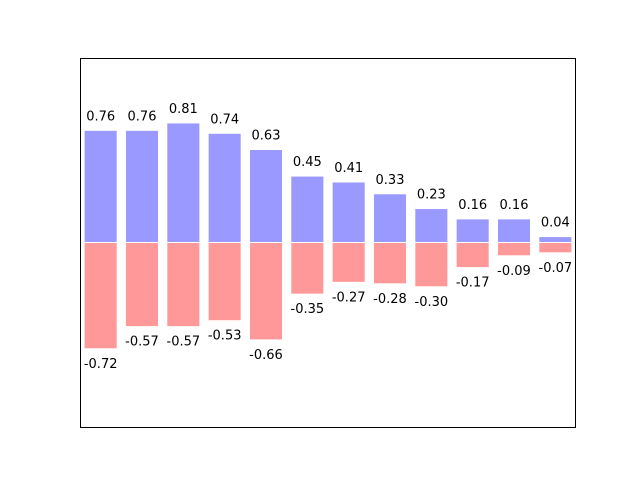 The height and width of the screenshot is (480, 640). Describe the element at coordinates (184, 342) in the screenshot. I see `negative-value-label-2: -0.57` at that location.